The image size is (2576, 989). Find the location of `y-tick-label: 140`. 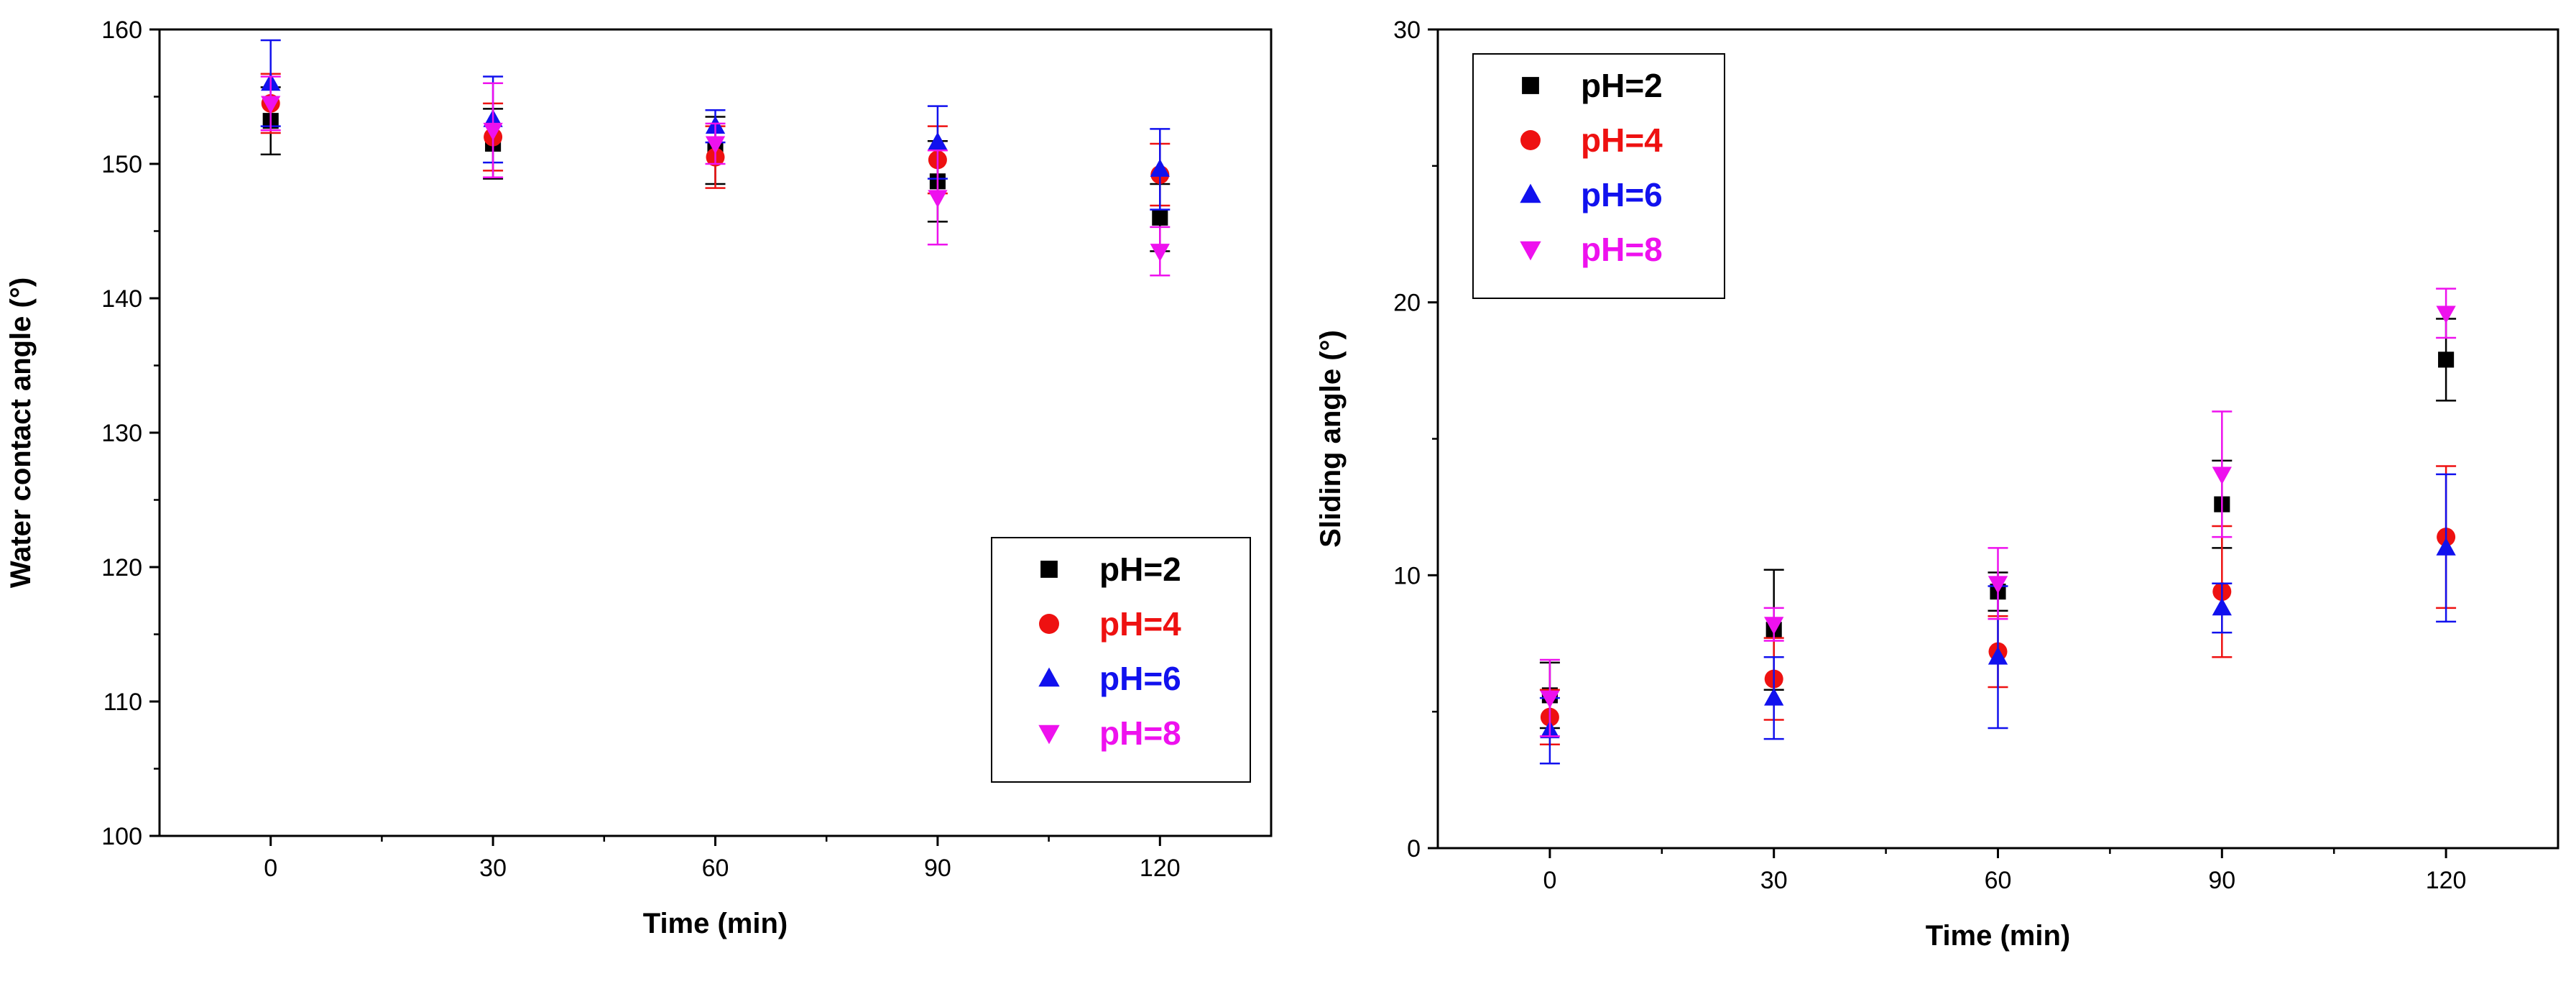

y-tick-label: 140 is located at coordinates (122, 299).